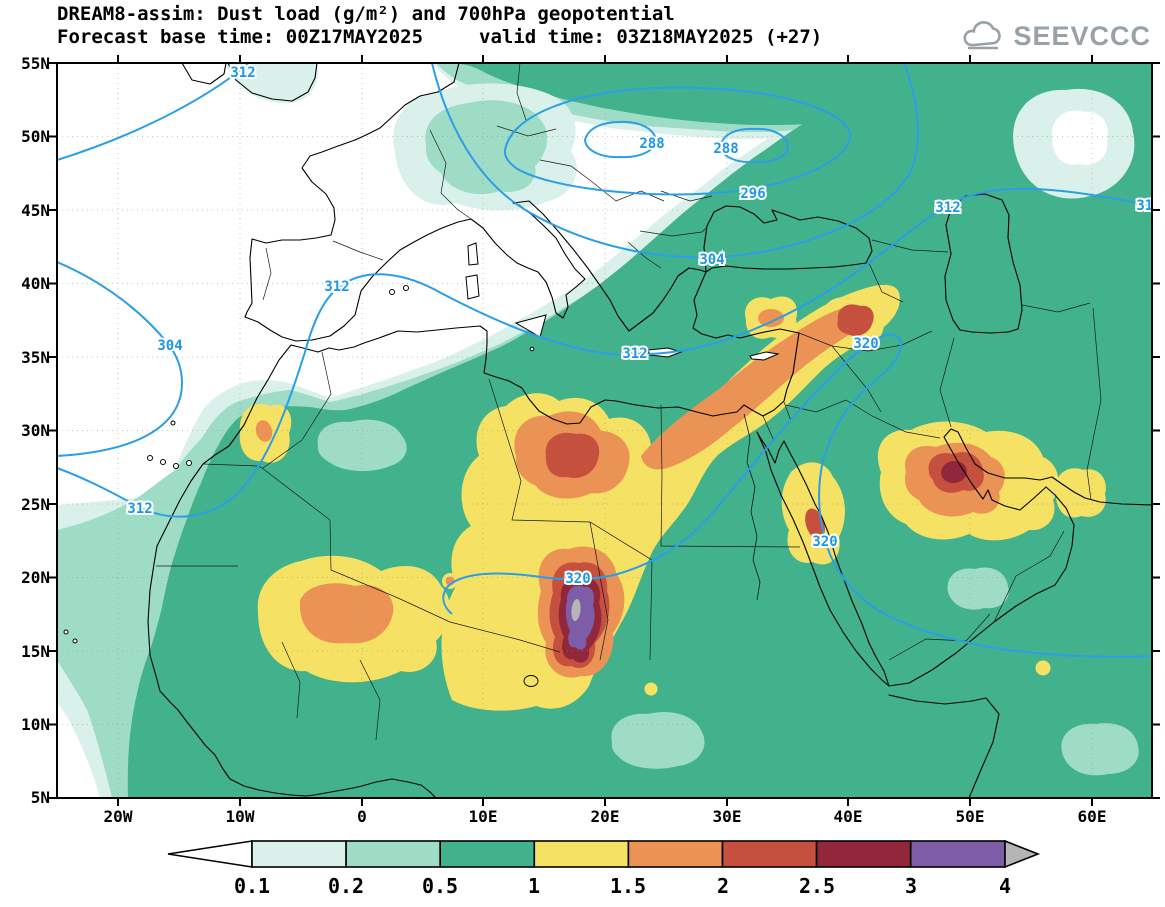 This screenshot has width=1165, height=907. I want to click on colorbar-label: 3, so click(911, 886).